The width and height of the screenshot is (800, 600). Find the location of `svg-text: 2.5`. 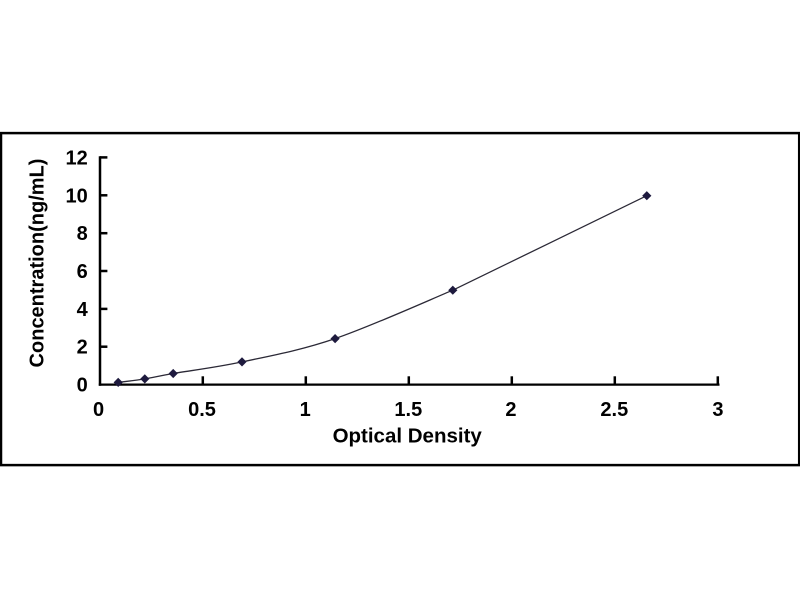

svg-text: 2.5 is located at coordinates (614, 410).